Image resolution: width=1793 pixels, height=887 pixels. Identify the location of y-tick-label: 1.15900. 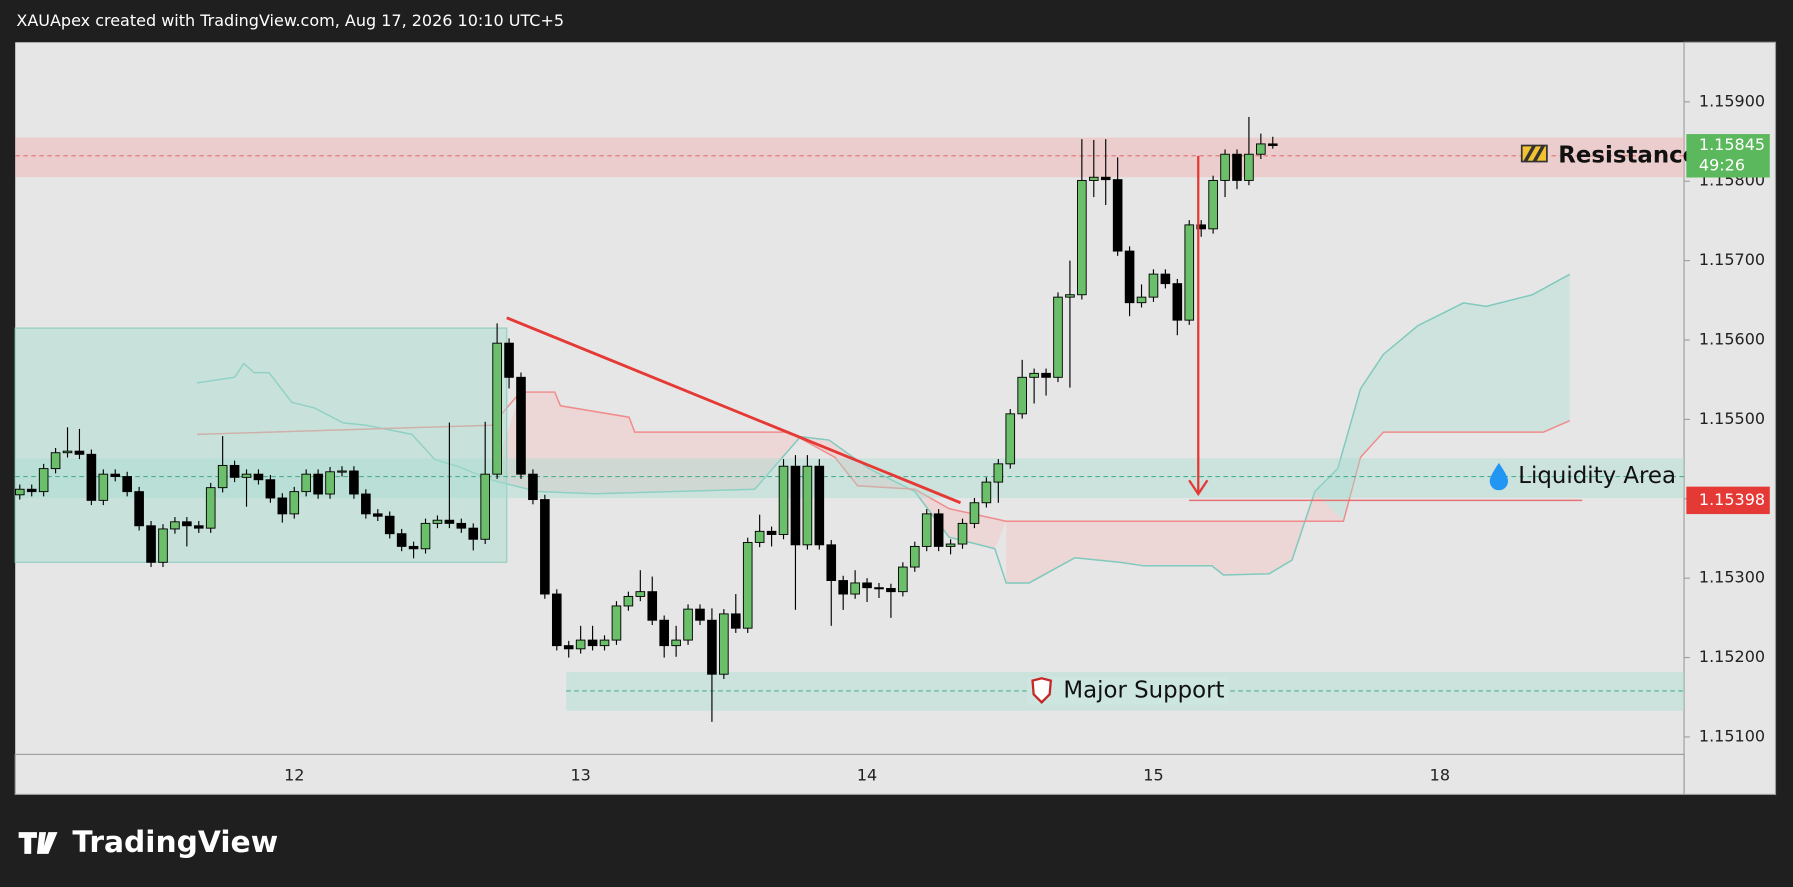
(1732, 100).